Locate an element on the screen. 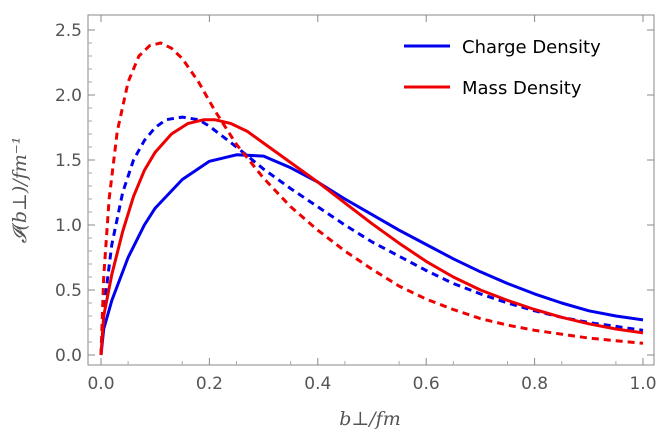  x-tick-label: 0.6 is located at coordinates (426, 384).